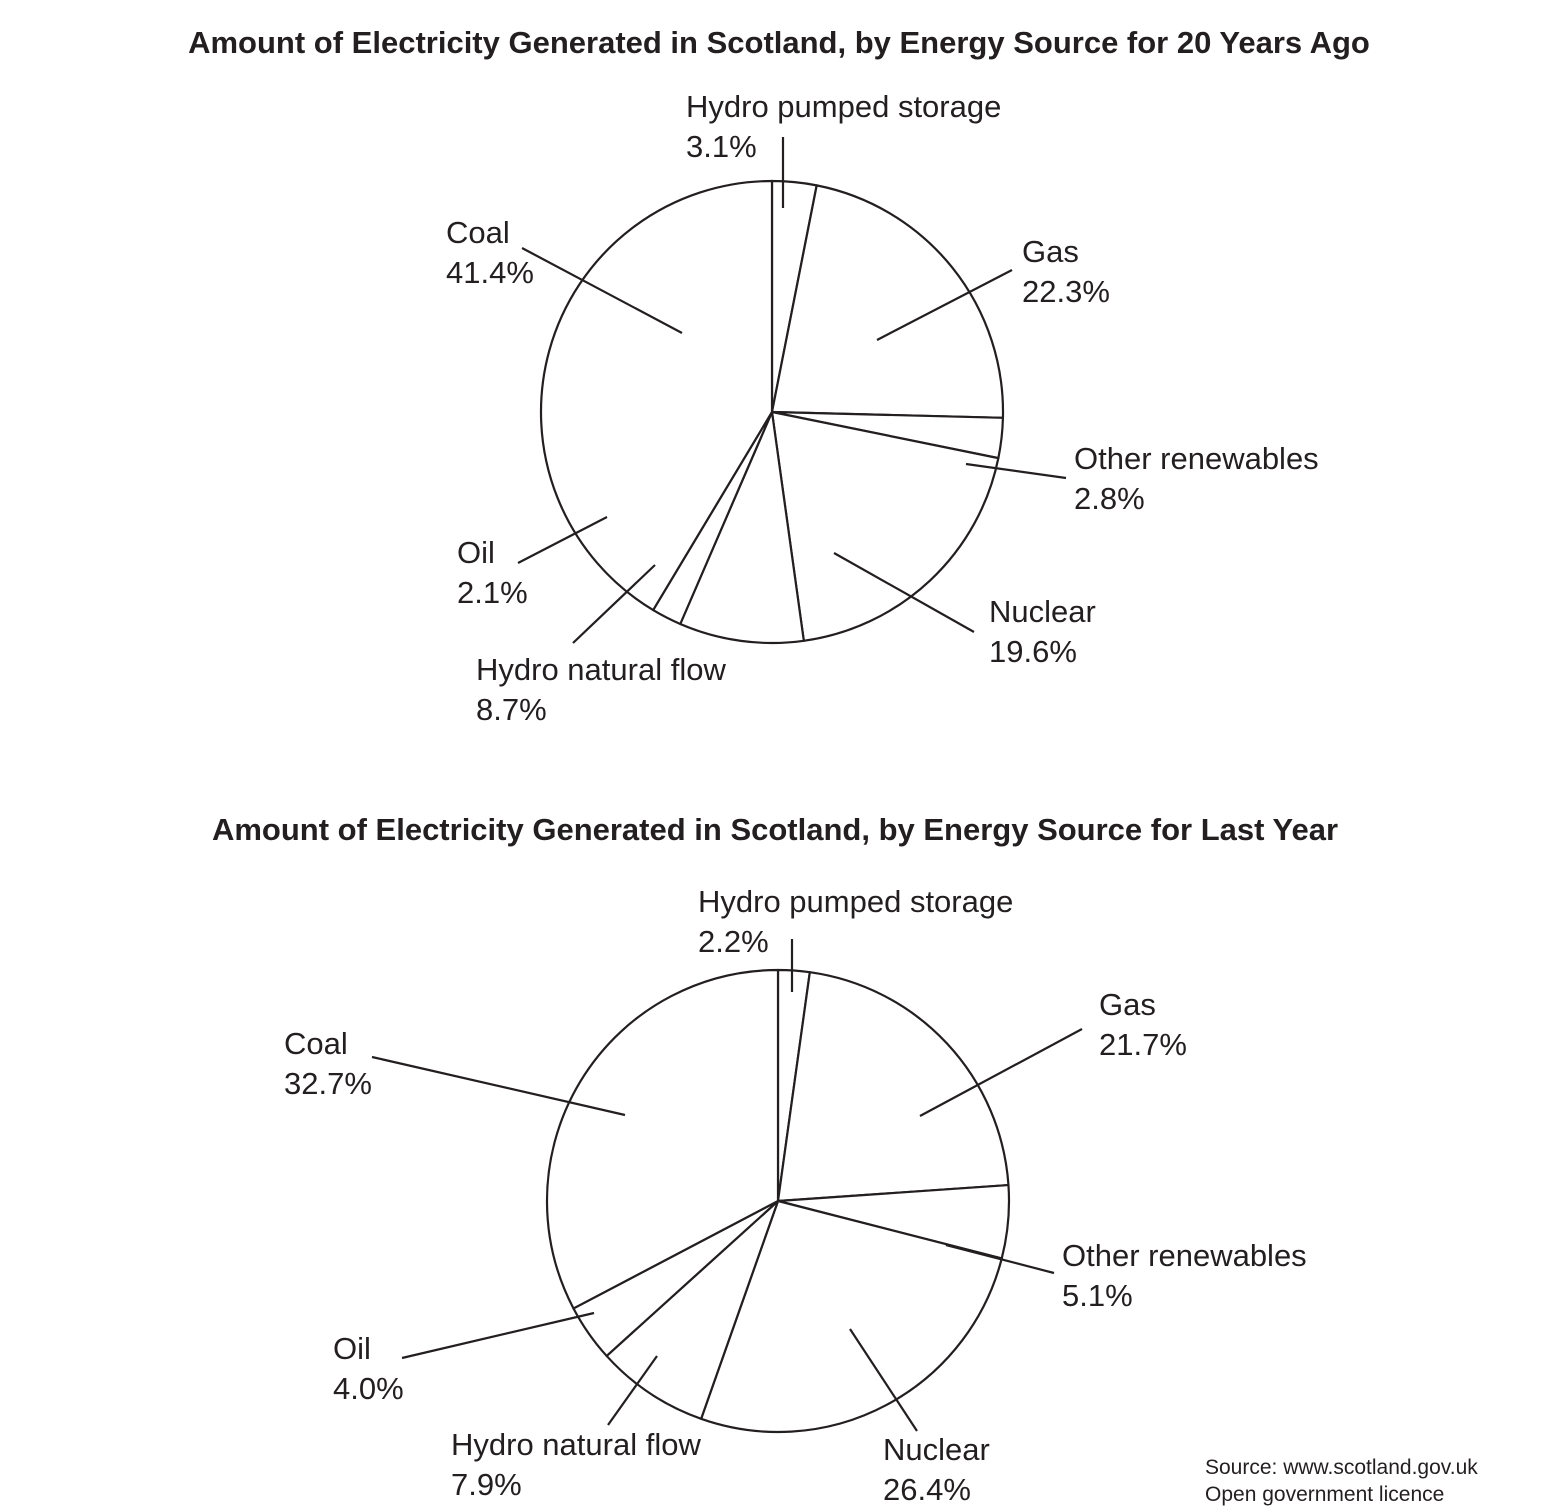  Describe the element at coordinates (1143, 1044) in the screenshot. I see `slice-value-gas: 21.7%` at that location.